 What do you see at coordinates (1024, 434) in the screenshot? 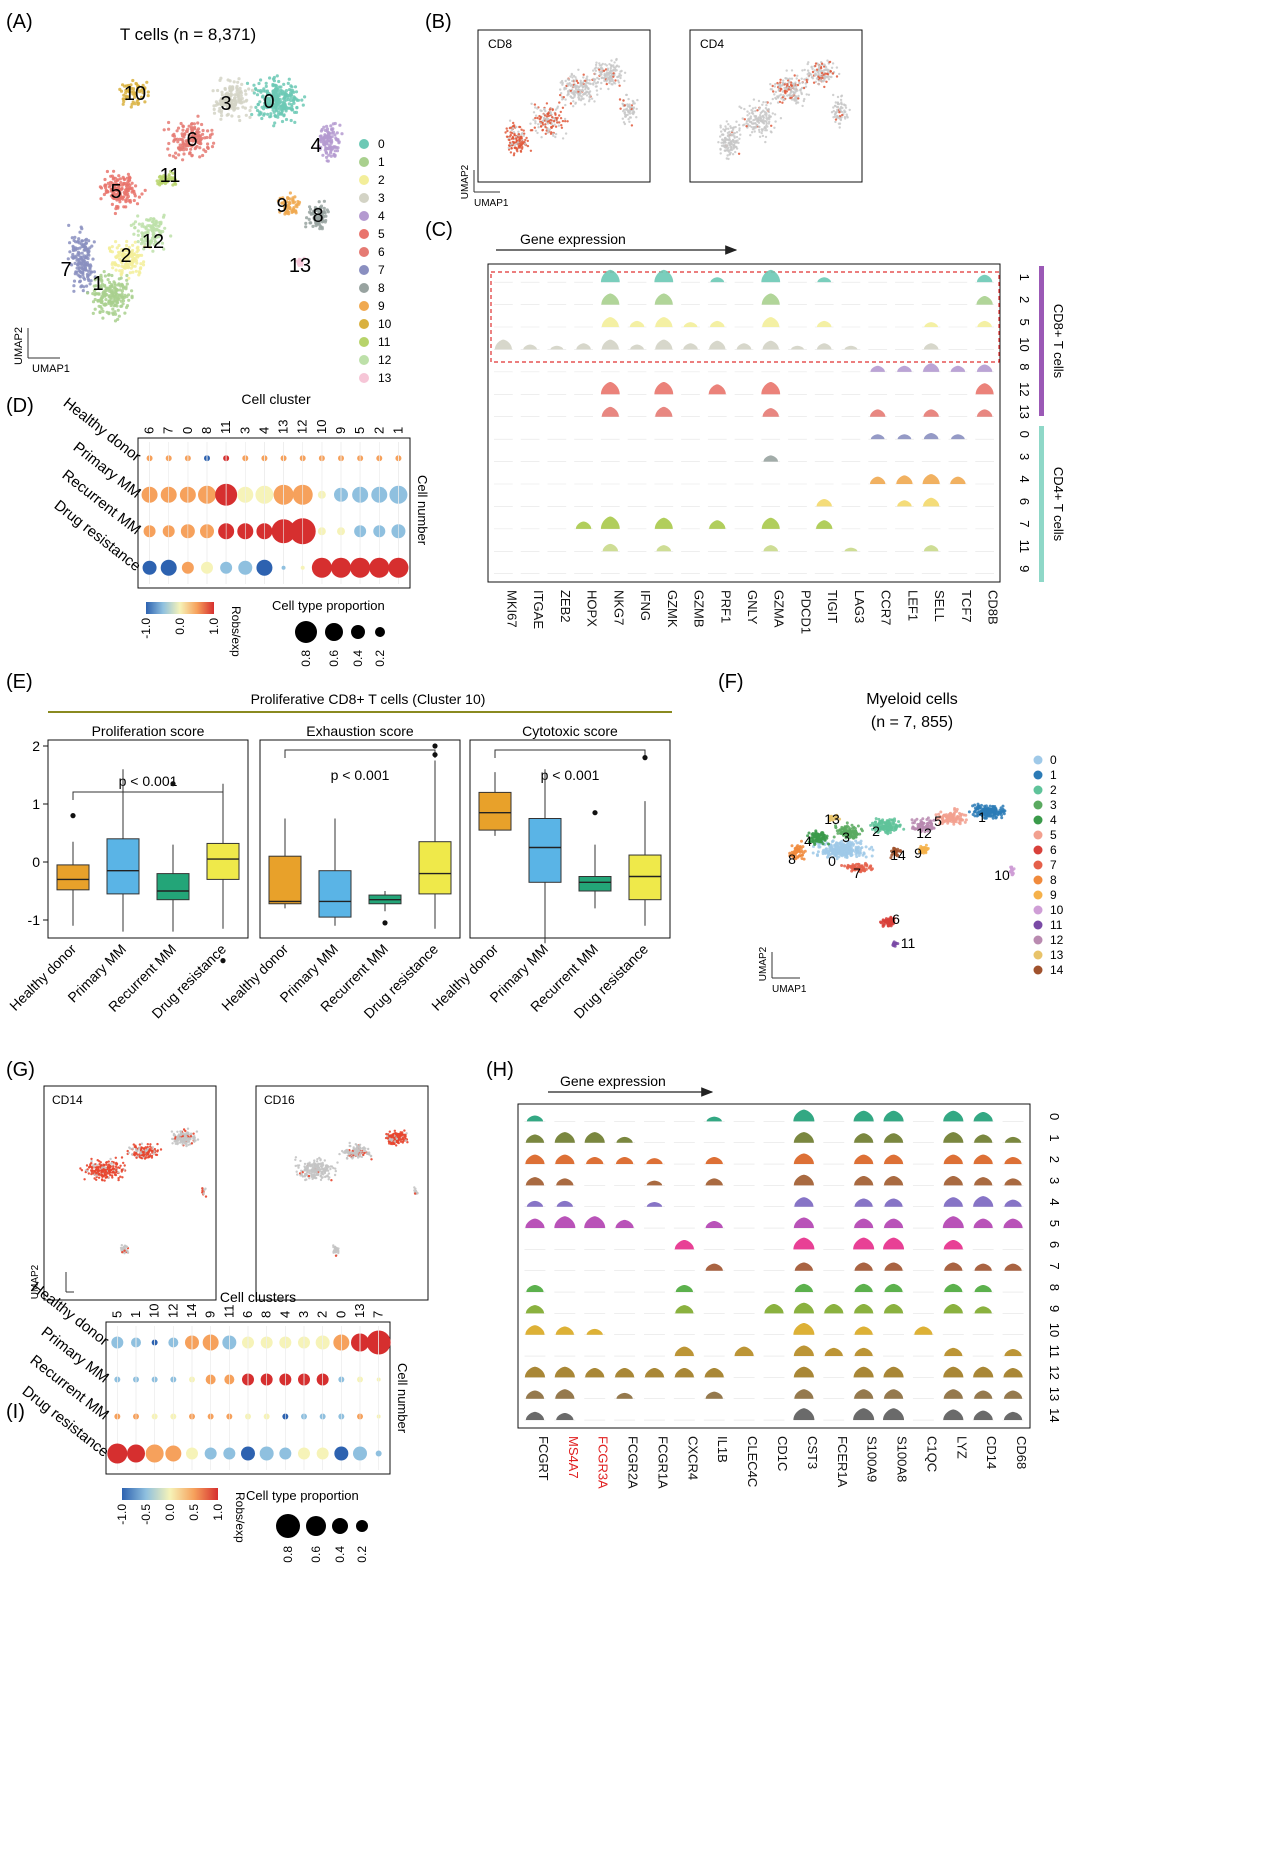
I see `row-label: 0` at bounding box center [1024, 434].